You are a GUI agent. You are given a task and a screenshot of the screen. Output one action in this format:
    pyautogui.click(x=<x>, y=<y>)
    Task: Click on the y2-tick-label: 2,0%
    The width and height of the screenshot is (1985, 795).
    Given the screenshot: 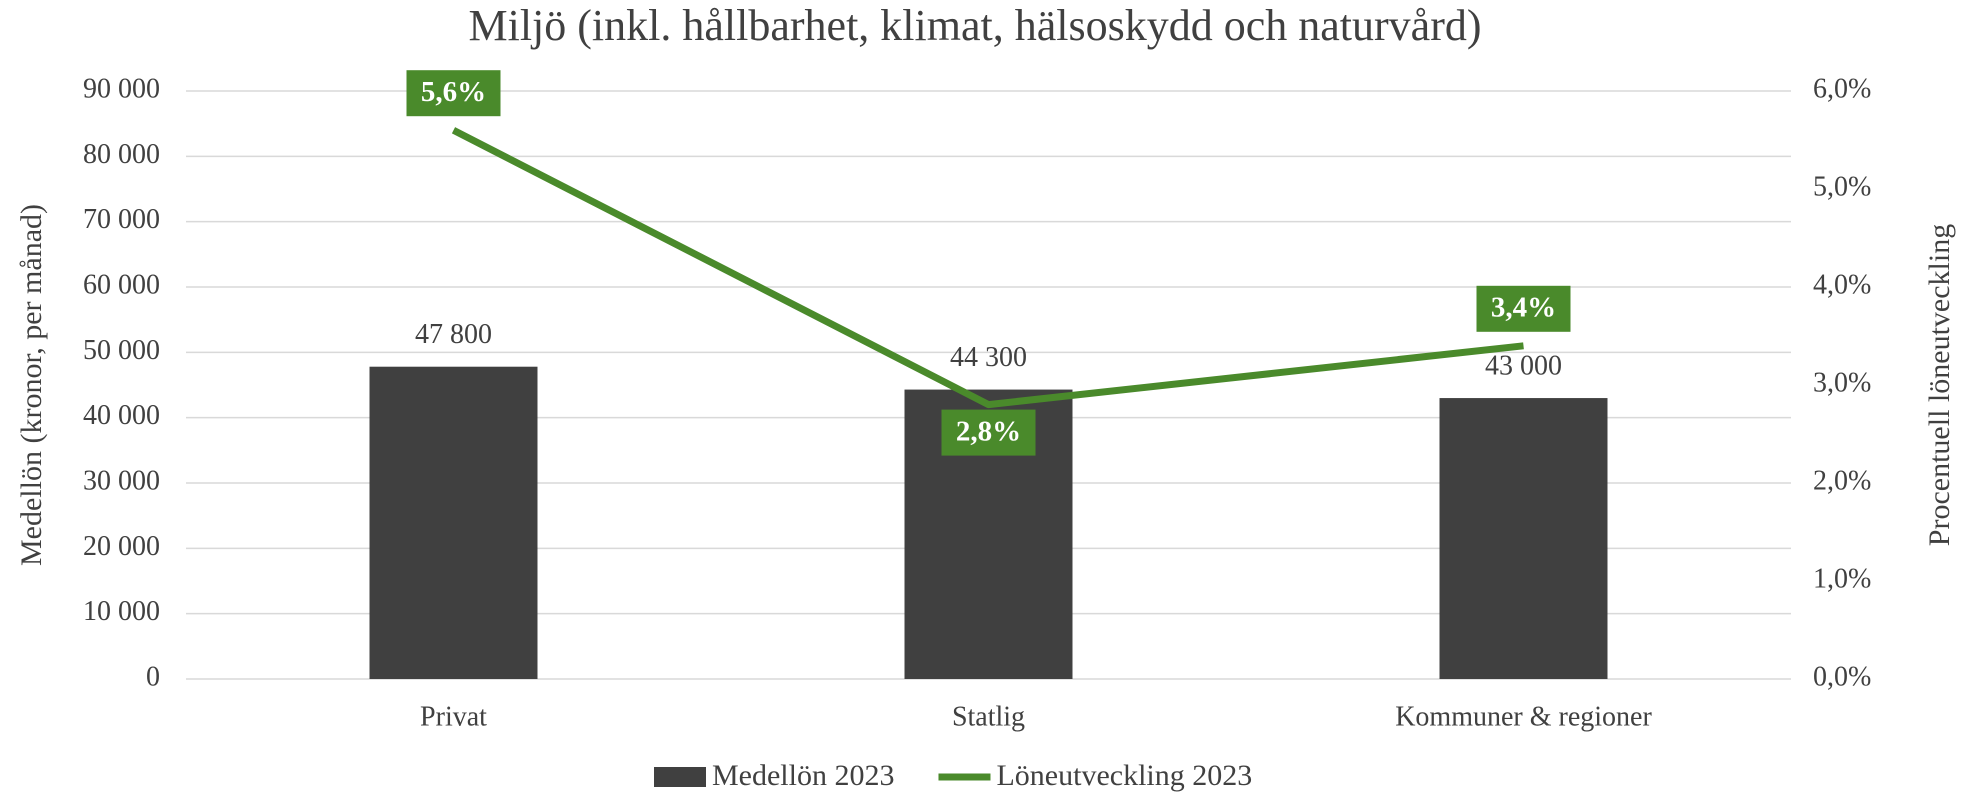 What is the action you would take?
    pyautogui.click(x=1842, y=480)
    